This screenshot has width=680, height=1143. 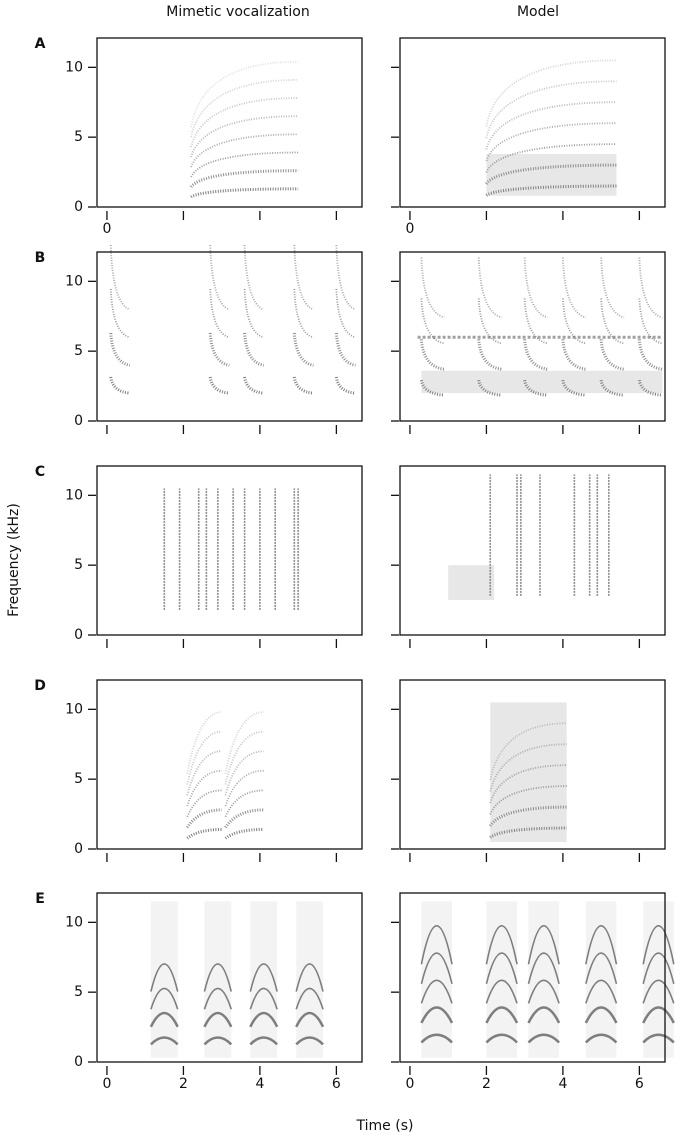 I want to click on x-tick-label: 4, so click(x=562, y=1084).